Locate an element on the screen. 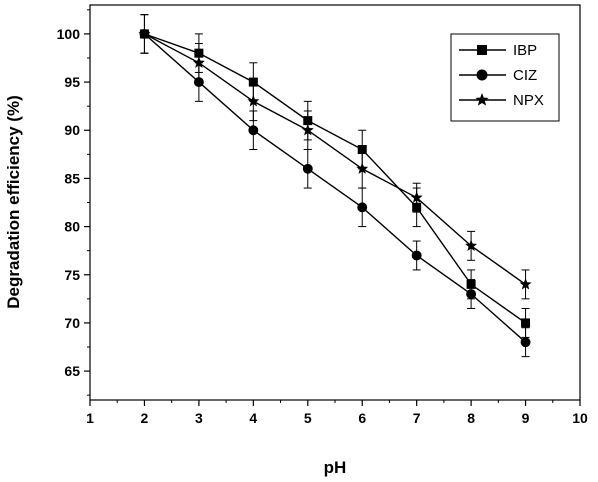  x-tick-label: 7 is located at coordinates (417, 418).